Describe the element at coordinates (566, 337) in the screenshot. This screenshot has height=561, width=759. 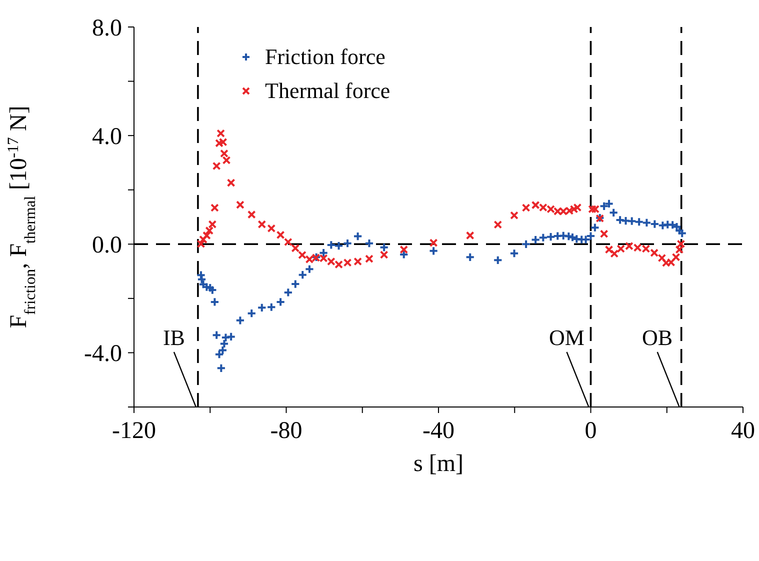
I see `ref-line-label: OM` at that location.